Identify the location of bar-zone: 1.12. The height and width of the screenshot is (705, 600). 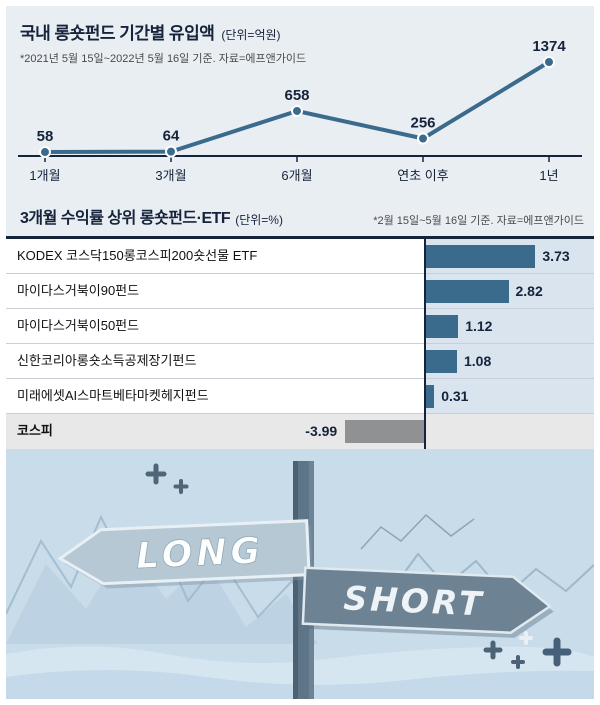
(509, 326).